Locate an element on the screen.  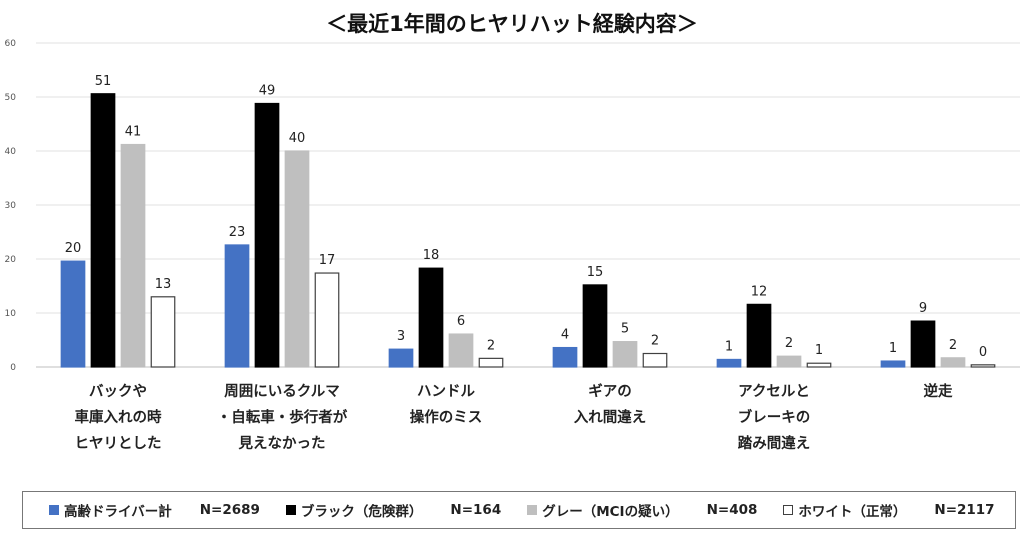
legend-swatch-elderly-total is located at coordinates (54, 510).